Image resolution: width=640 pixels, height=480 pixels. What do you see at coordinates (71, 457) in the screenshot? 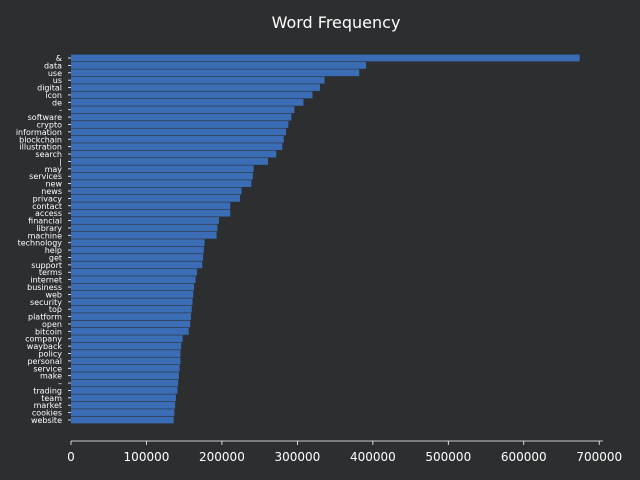
I see `x-tick-label: 0` at bounding box center [71, 457].